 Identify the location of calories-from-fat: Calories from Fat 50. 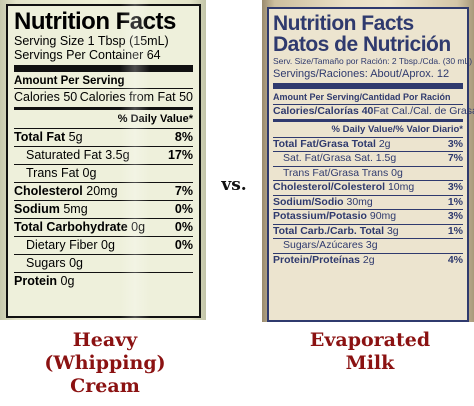
(136, 97).